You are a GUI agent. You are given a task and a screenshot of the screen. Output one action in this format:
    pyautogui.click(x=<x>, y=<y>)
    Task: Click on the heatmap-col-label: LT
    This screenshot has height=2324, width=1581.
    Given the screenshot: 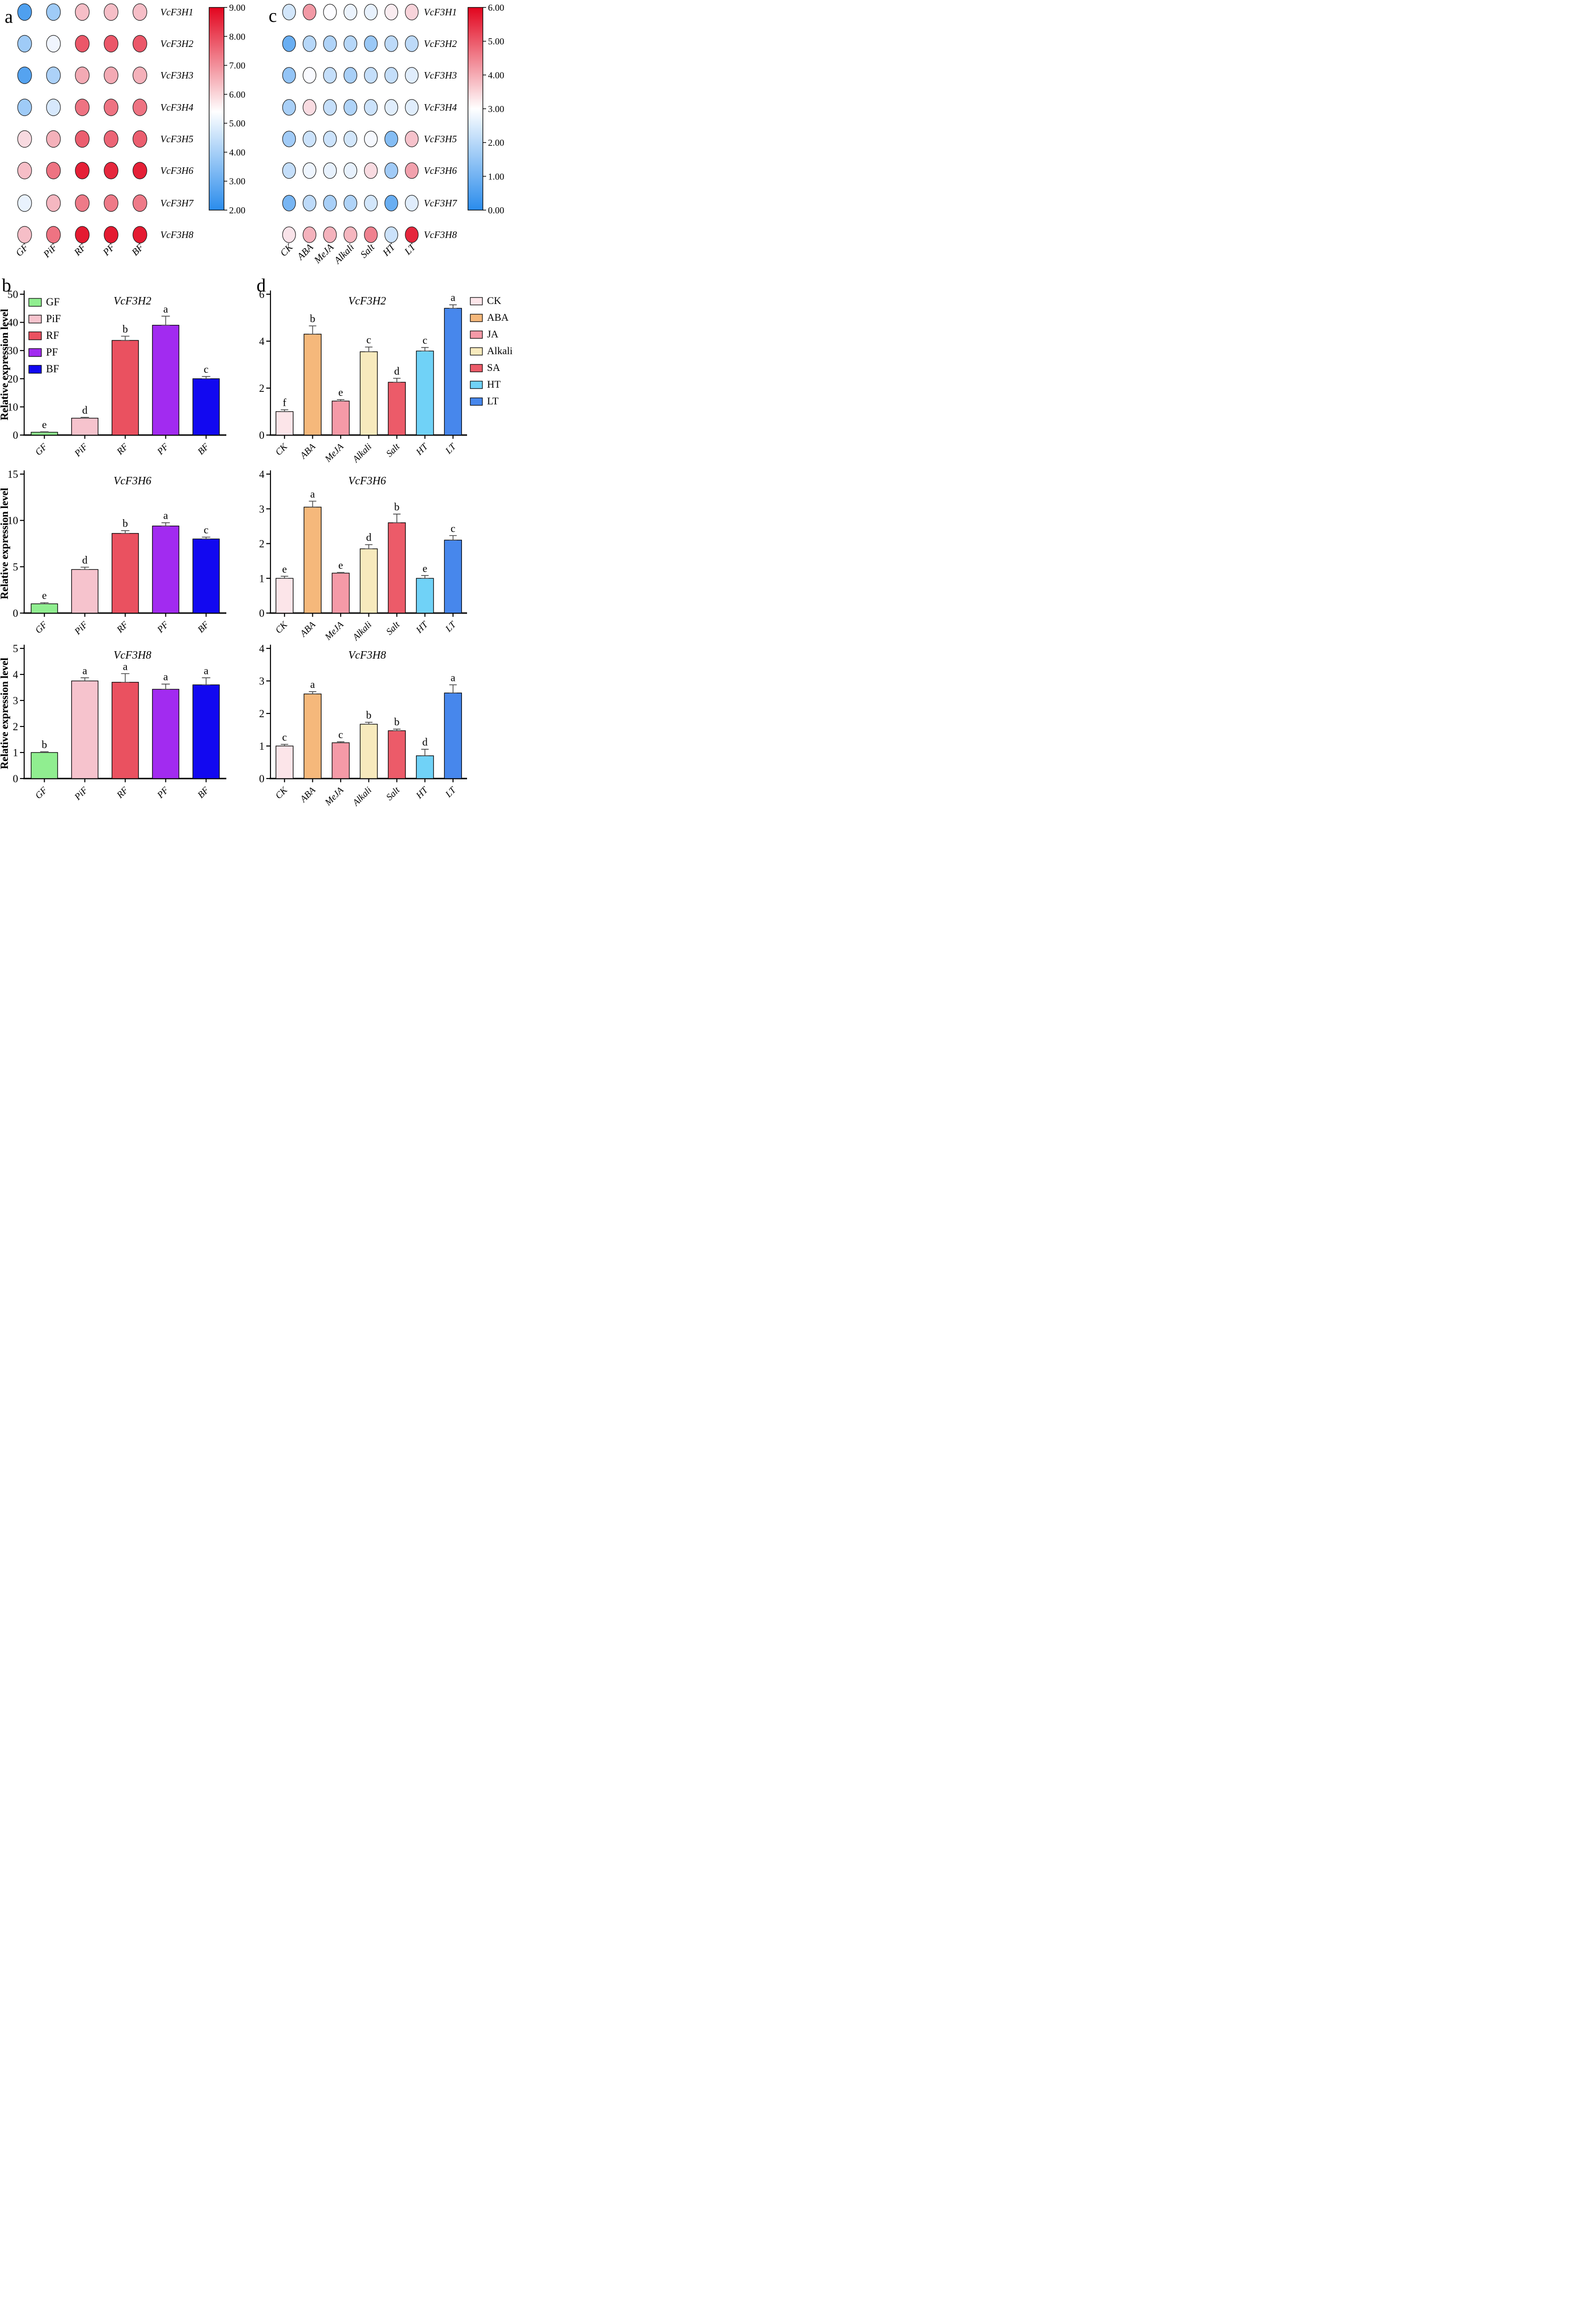 What is the action you would take?
    pyautogui.click(x=410, y=249)
    